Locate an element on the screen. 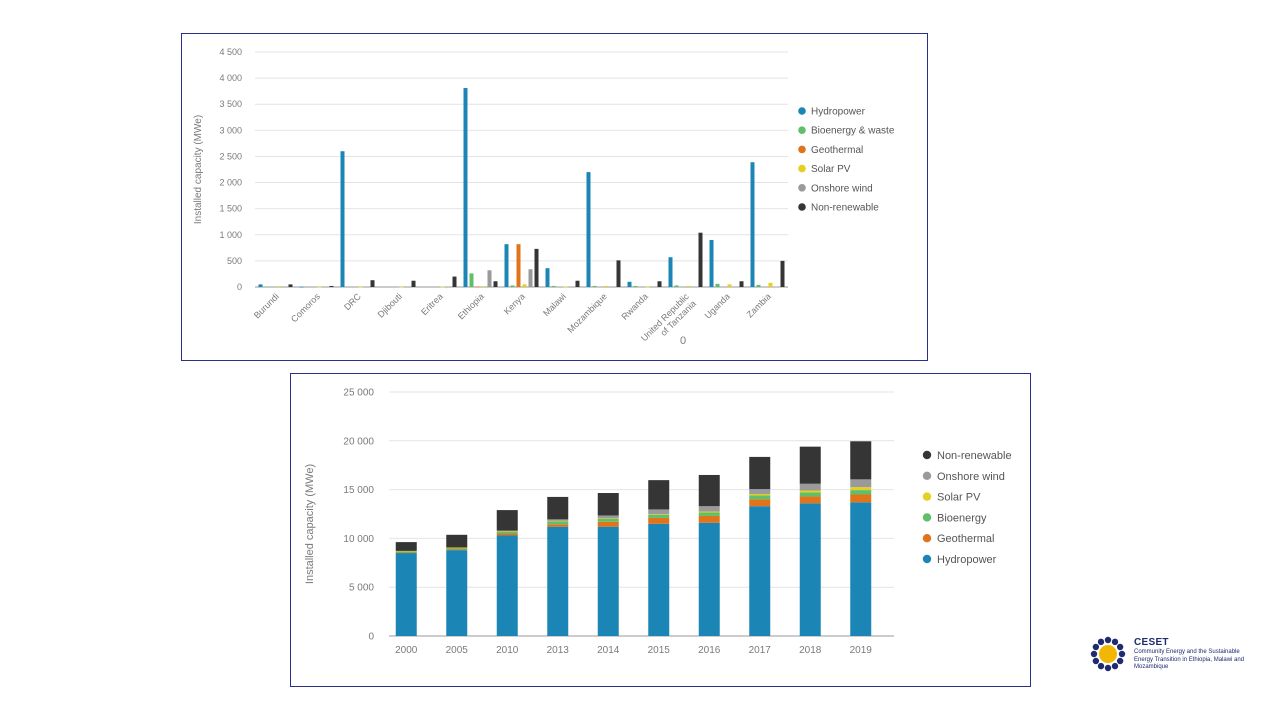 The height and width of the screenshot is (720, 1280). y-tick-label: 0 is located at coordinates (371, 637).